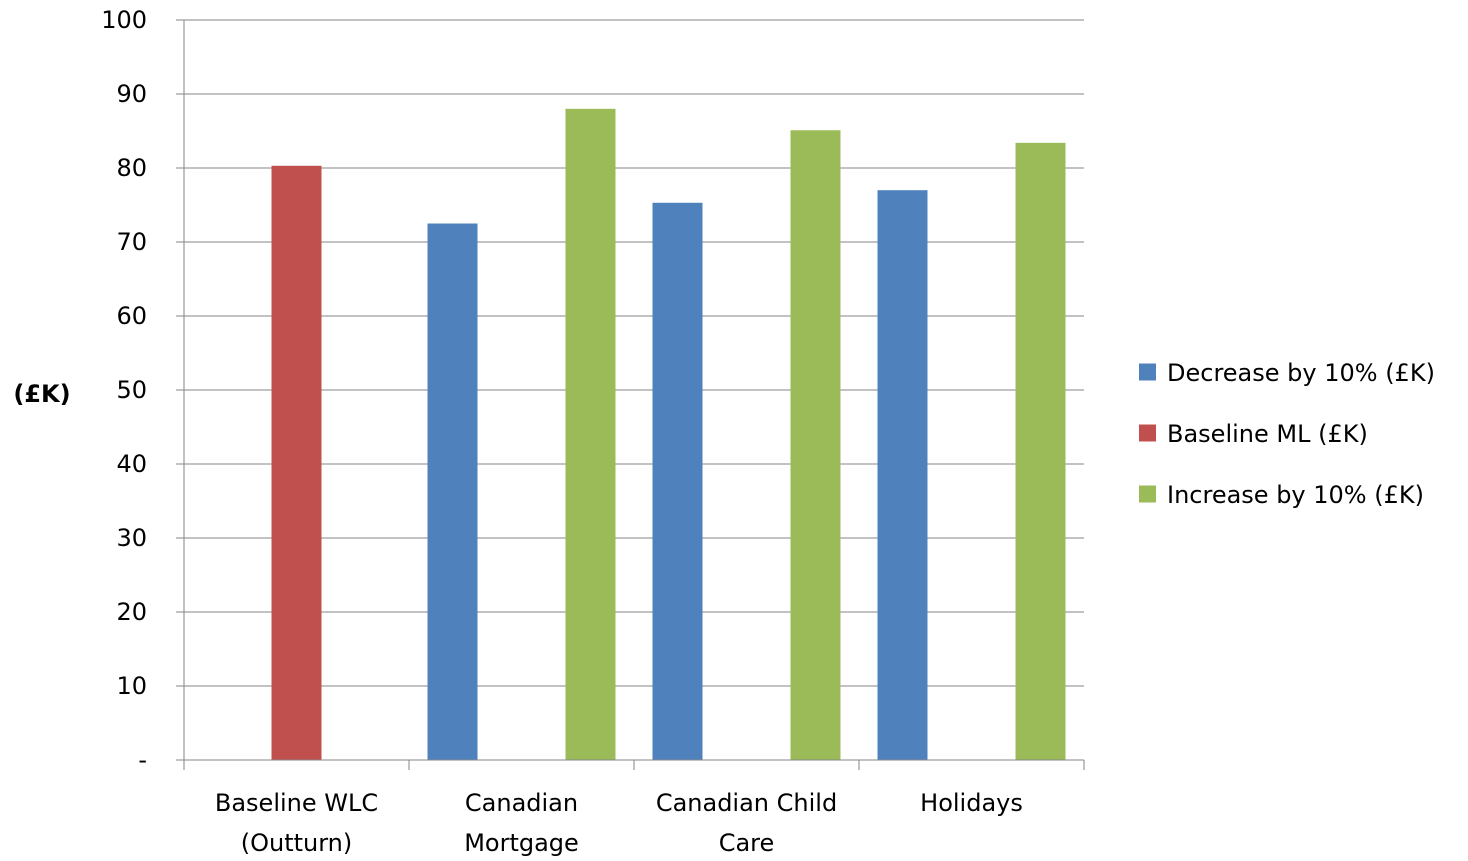  Describe the element at coordinates (41, 394) in the screenshot. I see `y-axis-title: (£K)` at that location.